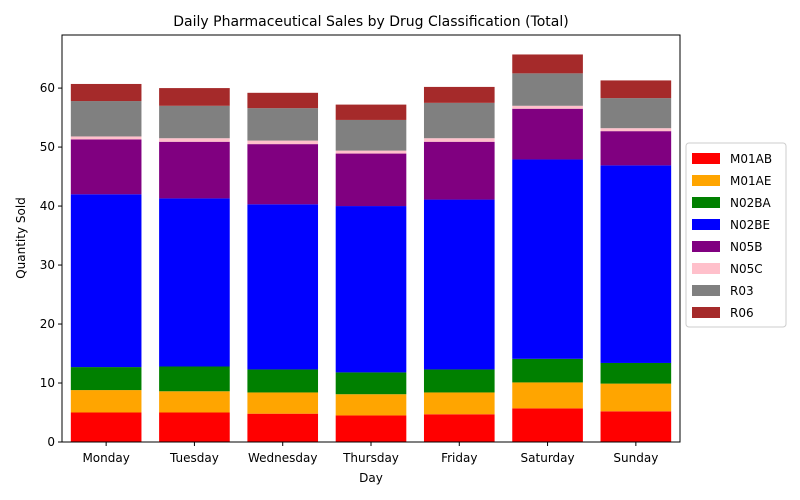 The width and height of the screenshot is (800, 500). I want to click on bar-r06-wednesday, so click(283, 100).